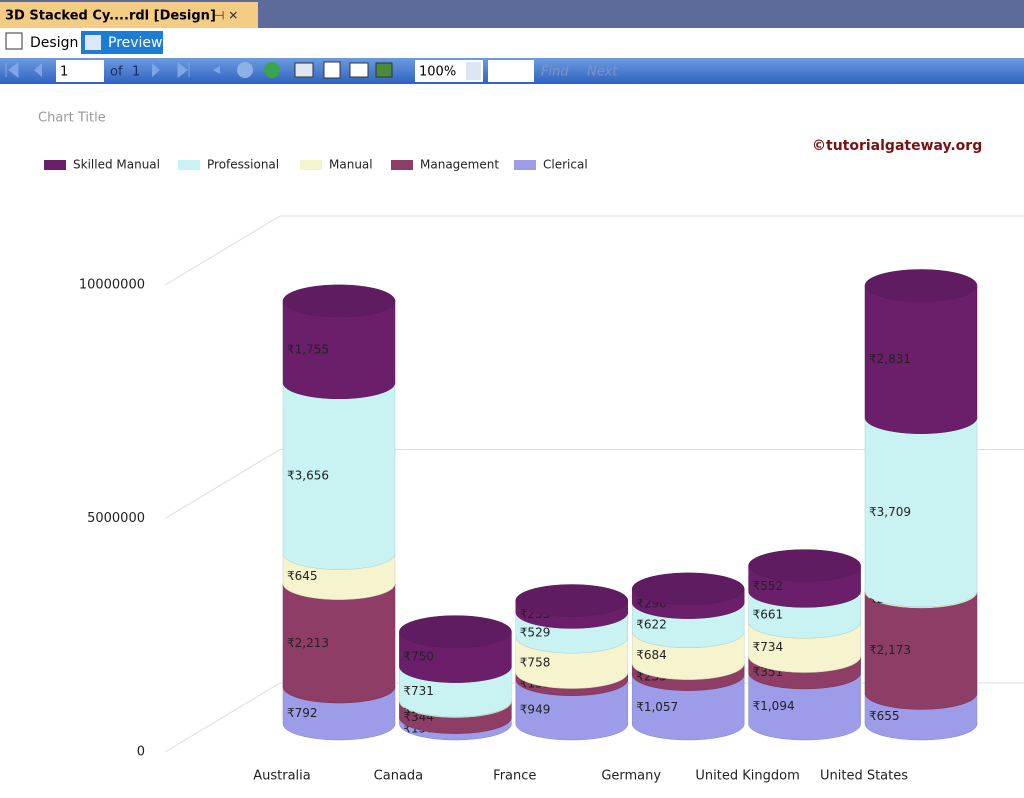 The image size is (1024, 798). Describe the element at coordinates (651, 655) in the screenshot. I see `data-label: ₹684` at that location.